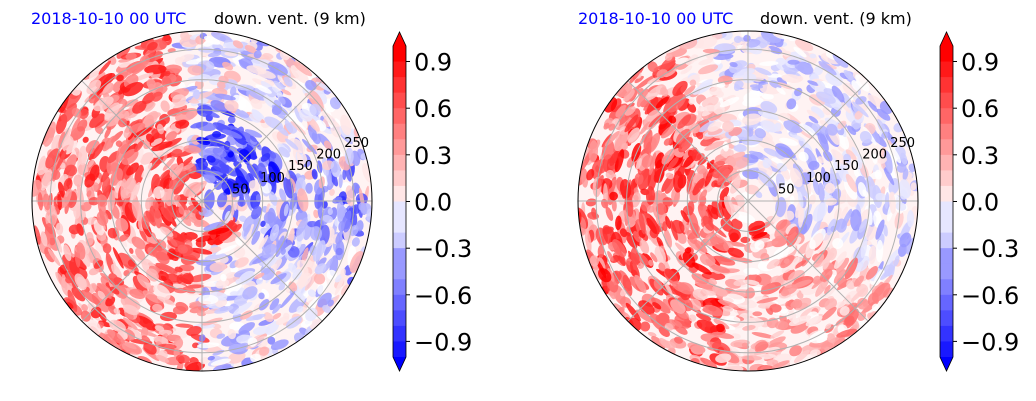 The width and height of the screenshot is (1036, 401). What do you see at coordinates (328, 155) in the screenshot?
I see `radial-tick-label: 200` at bounding box center [328, 155].